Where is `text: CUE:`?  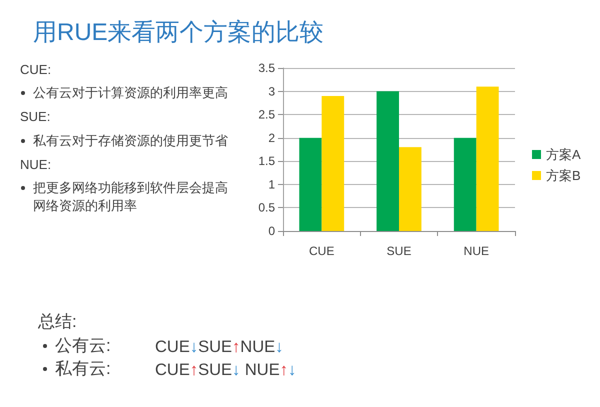
text: CUE: is located at coordinates (36, 70).